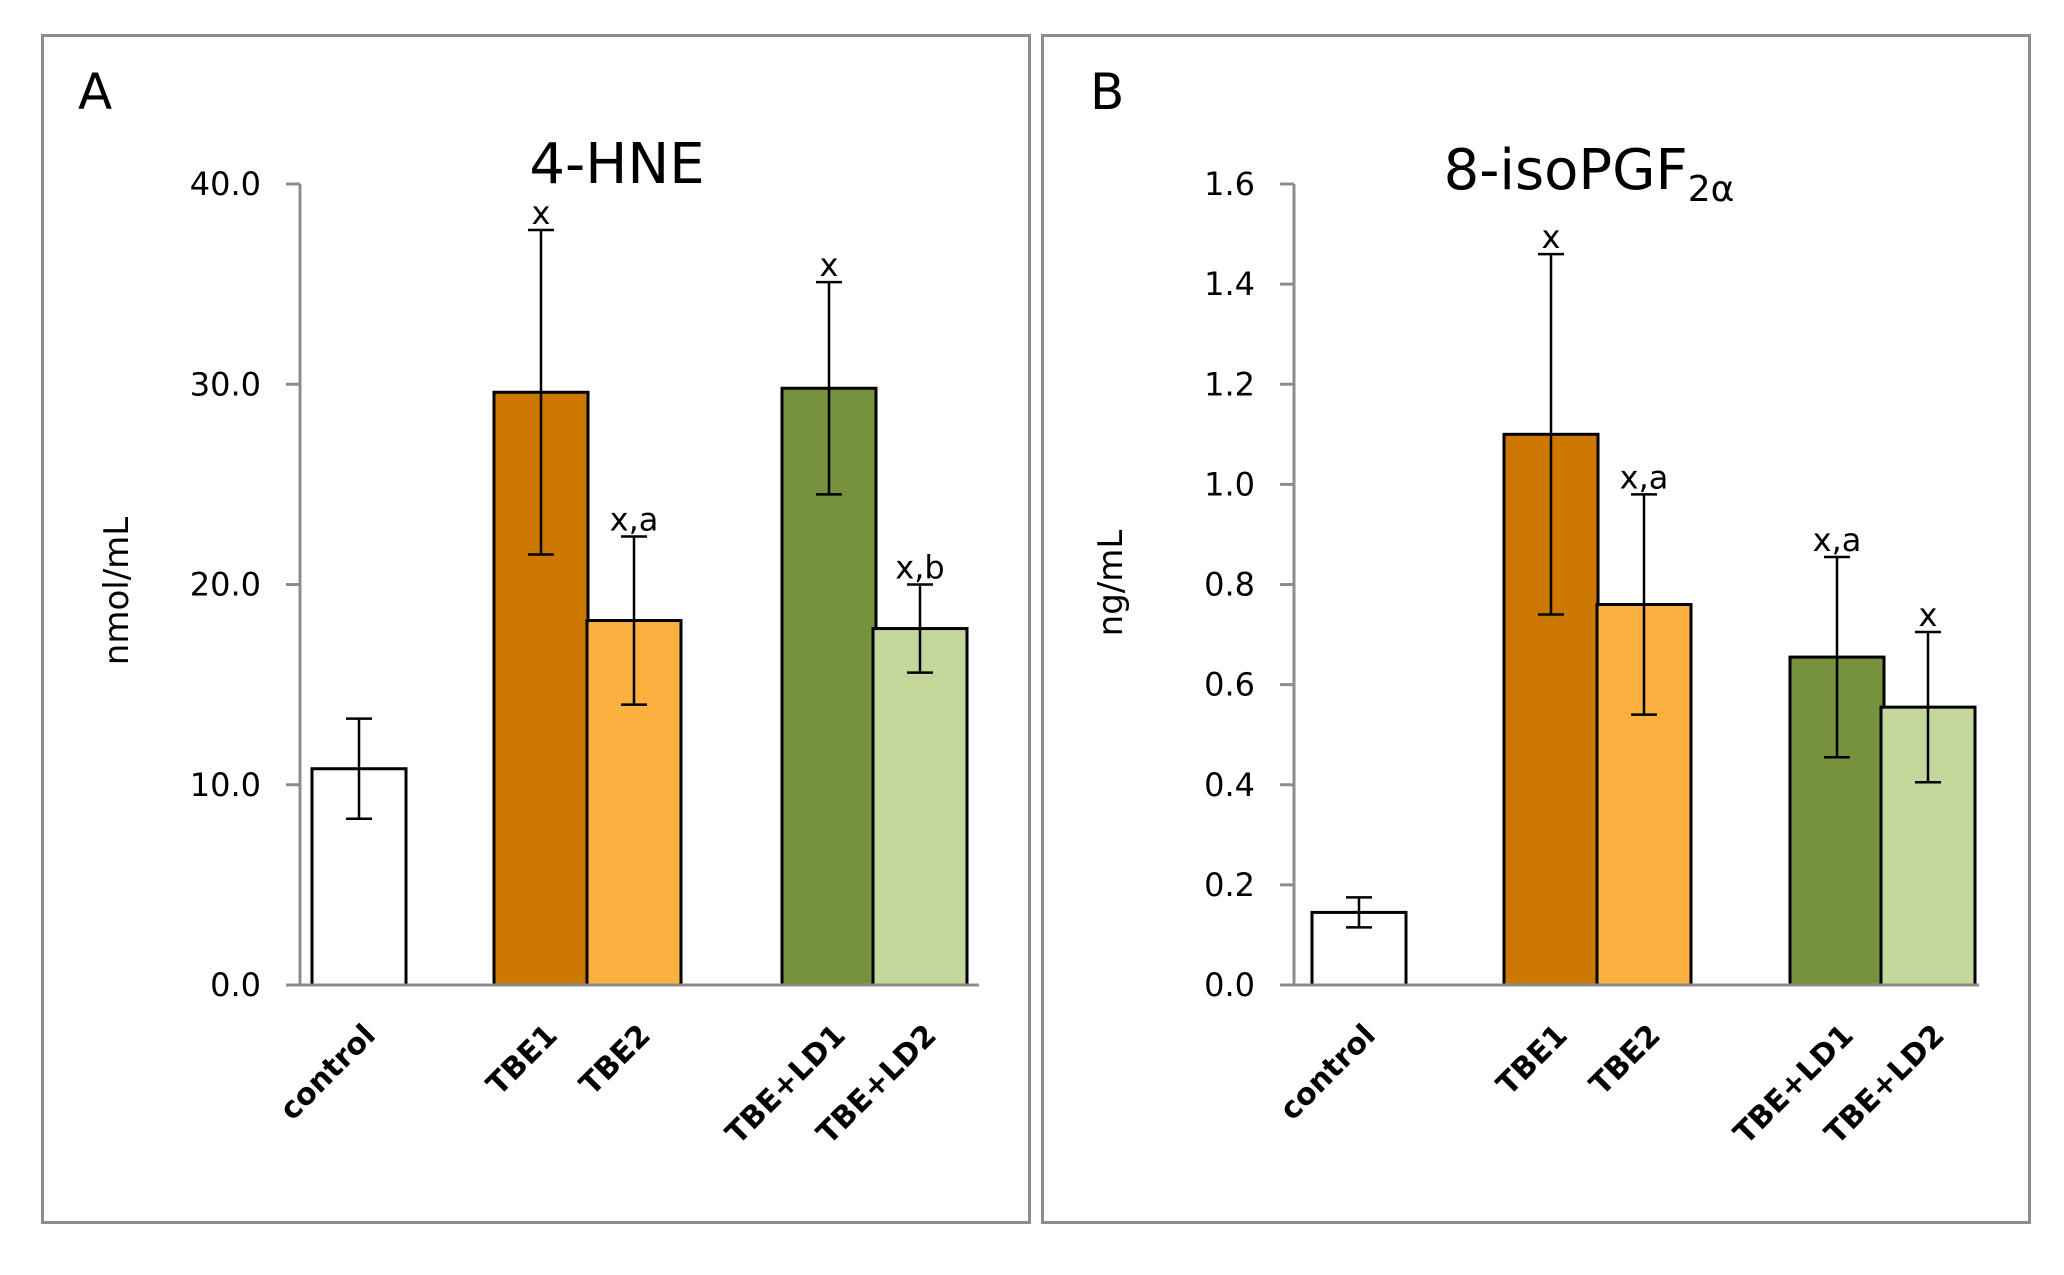 This screenshot has width=2064, height=1275. Describe the element at coordinates (1229, 785) in the screenshot. I see `y-tick-label-b-2: 0.4` at that location.